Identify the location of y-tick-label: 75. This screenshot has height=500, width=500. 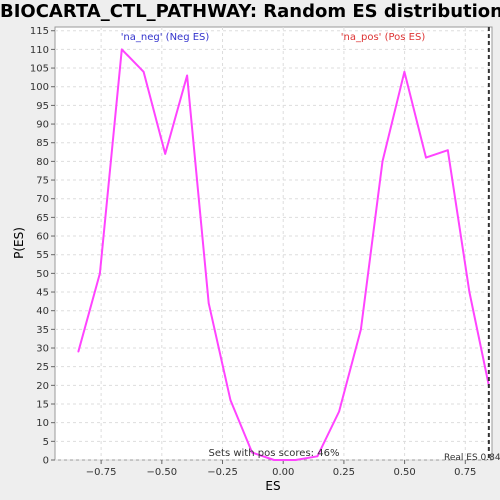
(42, 181).